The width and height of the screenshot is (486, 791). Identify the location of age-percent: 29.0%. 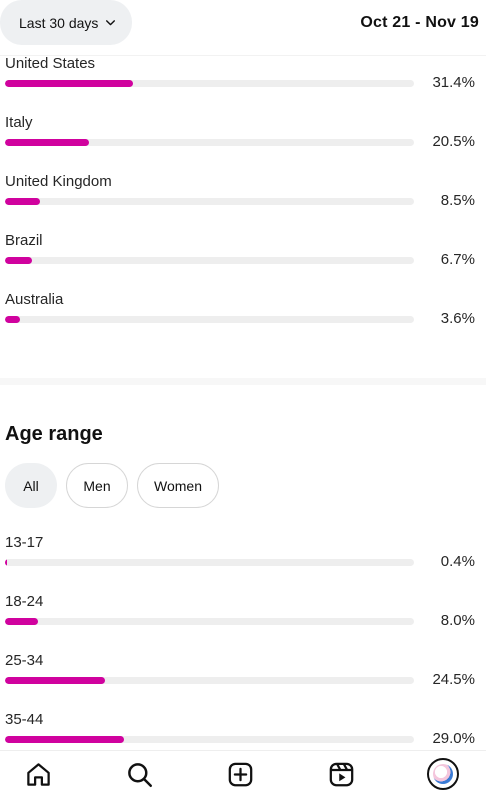
(453, 738).